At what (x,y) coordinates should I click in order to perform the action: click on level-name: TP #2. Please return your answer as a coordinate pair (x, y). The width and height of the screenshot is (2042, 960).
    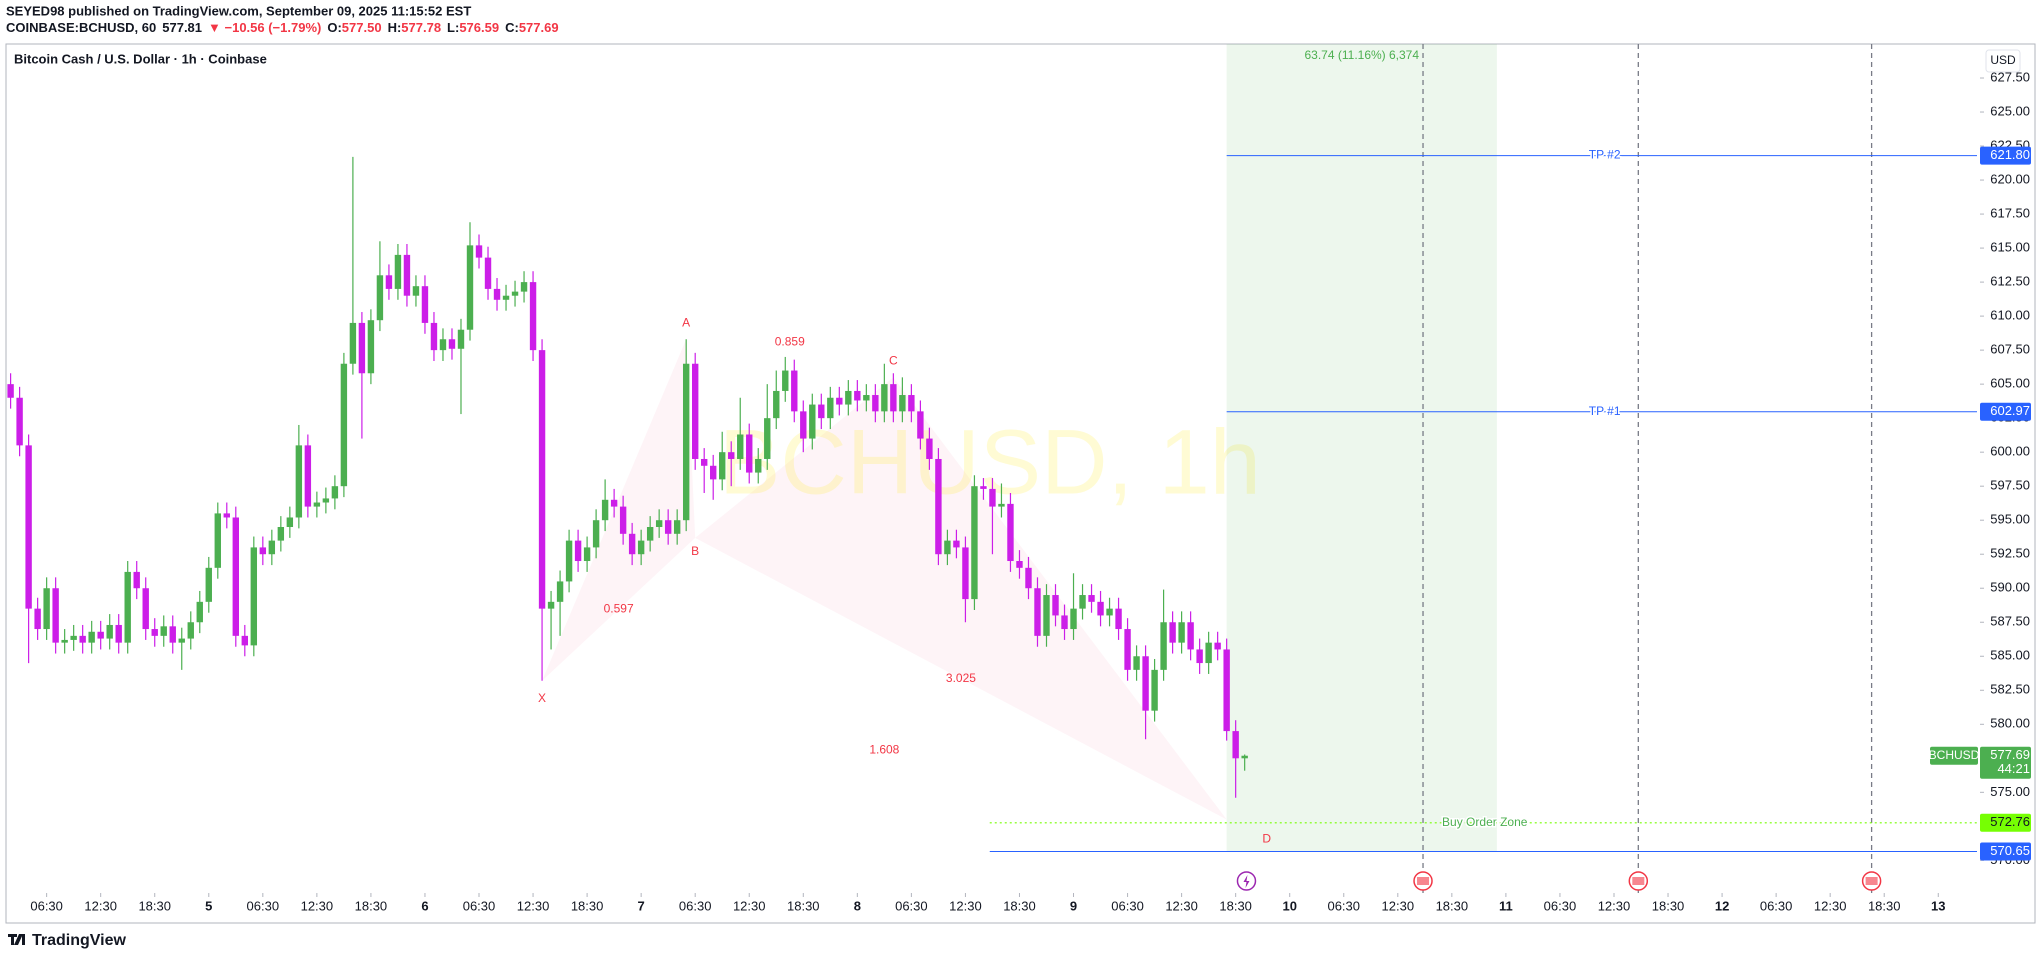
    Looking at the image, I should click on (1605, 155).